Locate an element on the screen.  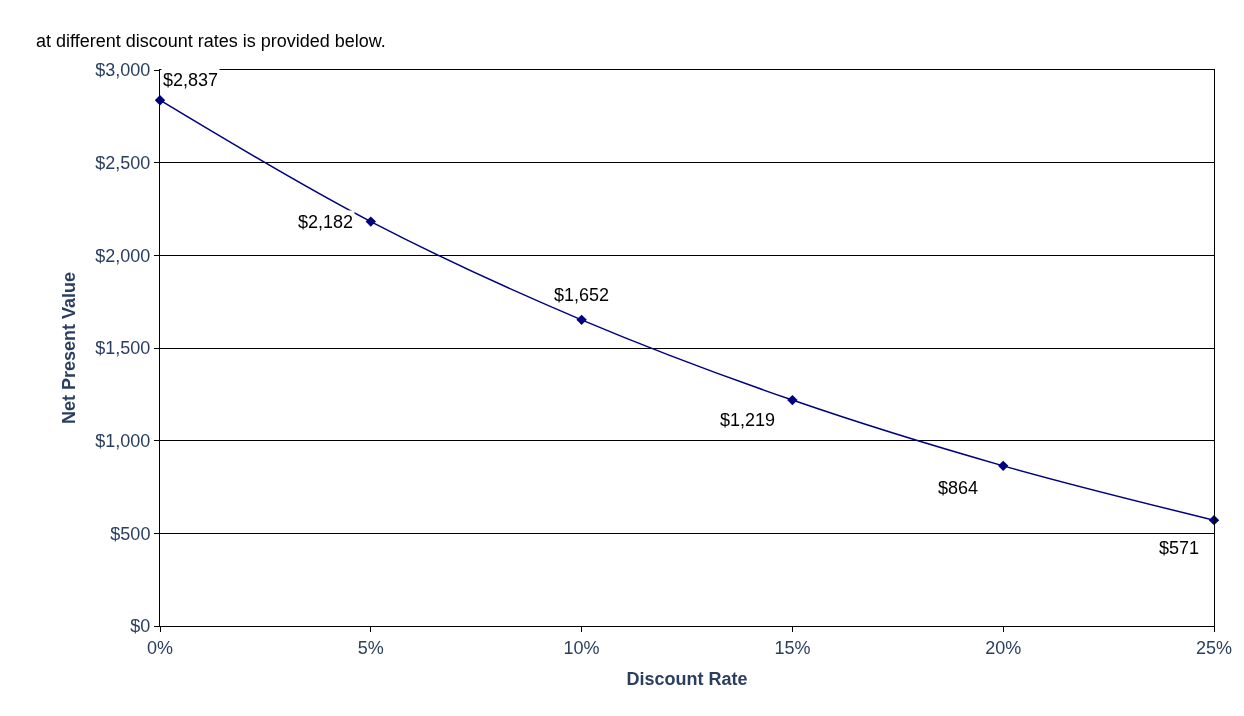
y-axis-title: Net Present Value is located at coordinates (68, 348).